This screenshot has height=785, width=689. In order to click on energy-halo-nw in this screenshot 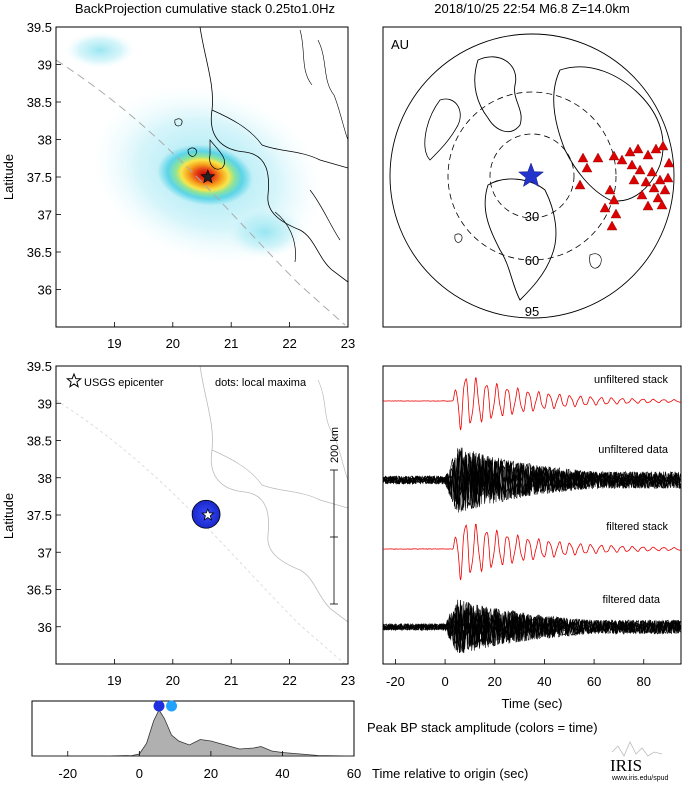, I will do `click(100, 50)`.